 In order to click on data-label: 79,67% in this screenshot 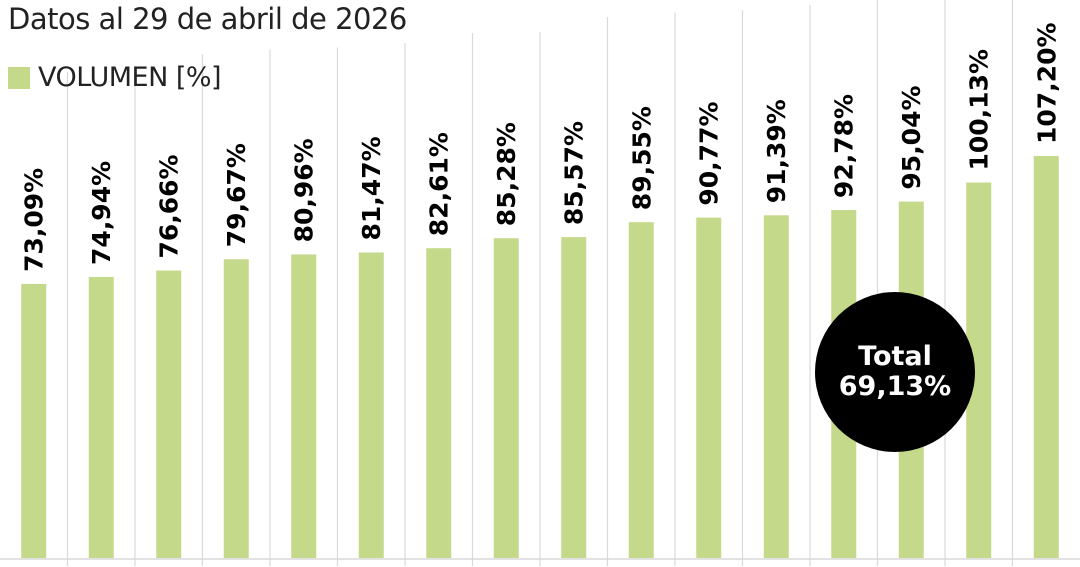, I will do `click(236, 195)`.